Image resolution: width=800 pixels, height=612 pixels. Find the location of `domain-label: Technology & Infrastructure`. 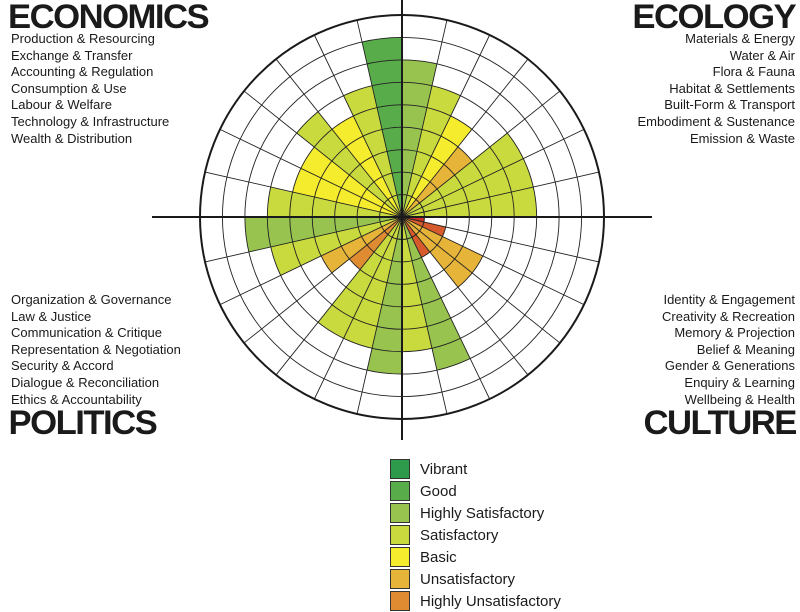

domain-label: Technology & Infrastructure is located at coordinates (90, 121).